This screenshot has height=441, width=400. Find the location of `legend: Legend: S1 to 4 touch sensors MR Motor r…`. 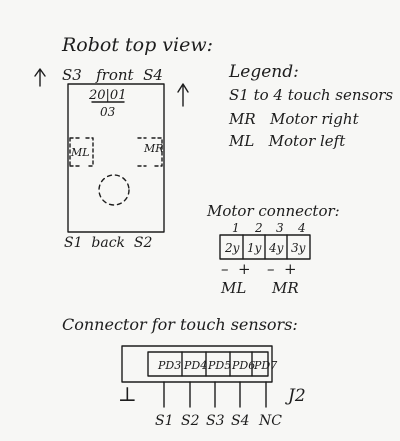

legend: Legend: S1 to 4 touch sensors MR Motor r… is located at coordinates (310, 106).